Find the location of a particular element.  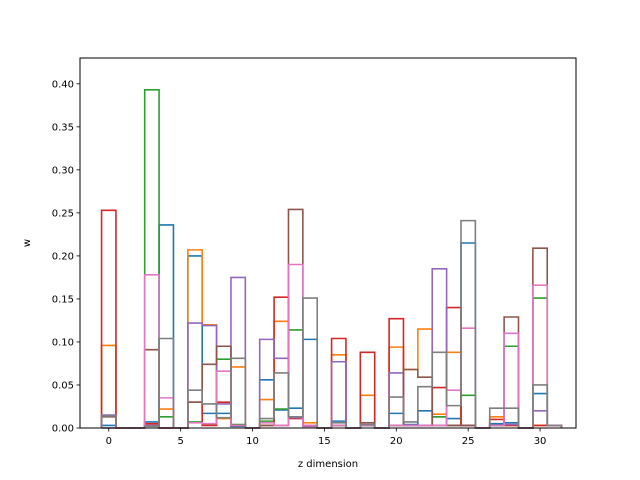

x-tick-label-30: 30 is located at coordinates (540, 441).